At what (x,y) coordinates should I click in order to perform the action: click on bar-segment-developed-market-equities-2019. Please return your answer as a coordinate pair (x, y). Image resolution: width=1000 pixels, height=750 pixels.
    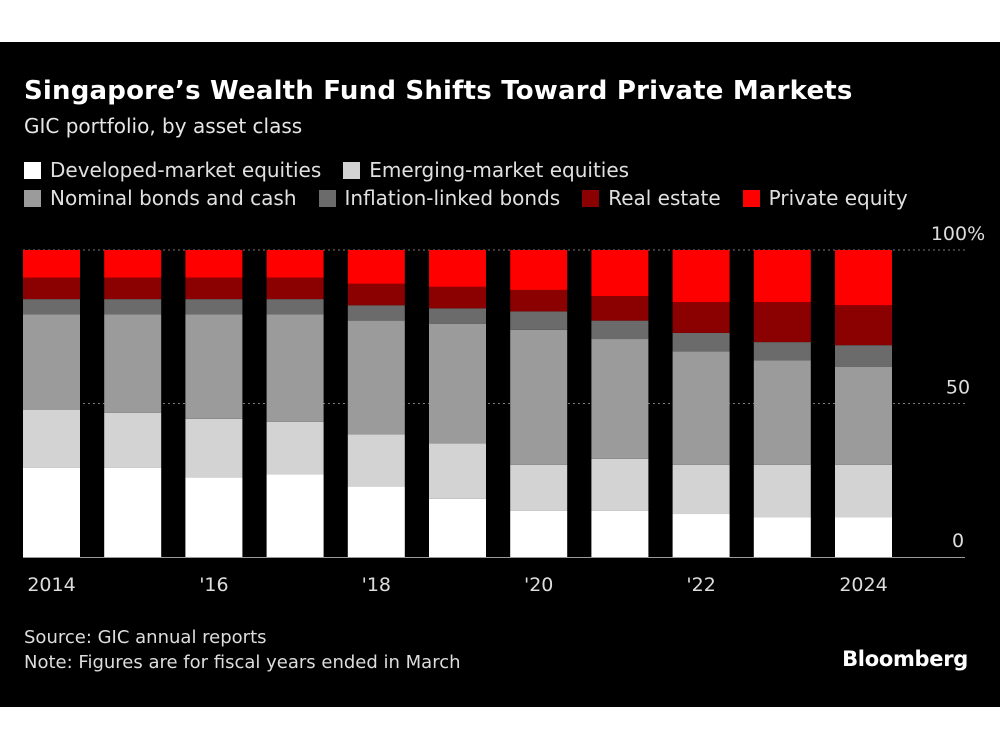
    Looking at the image, I should click on (457, 527).